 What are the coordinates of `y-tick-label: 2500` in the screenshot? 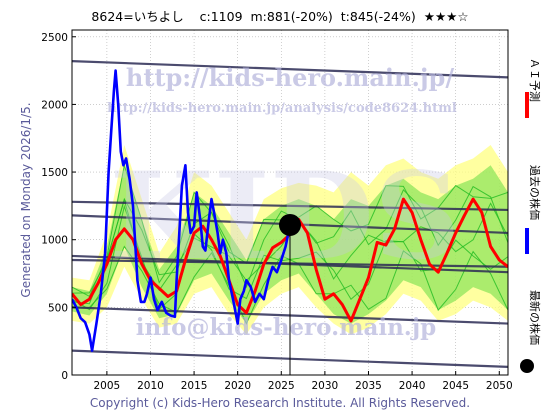 It's located at (54, 38).